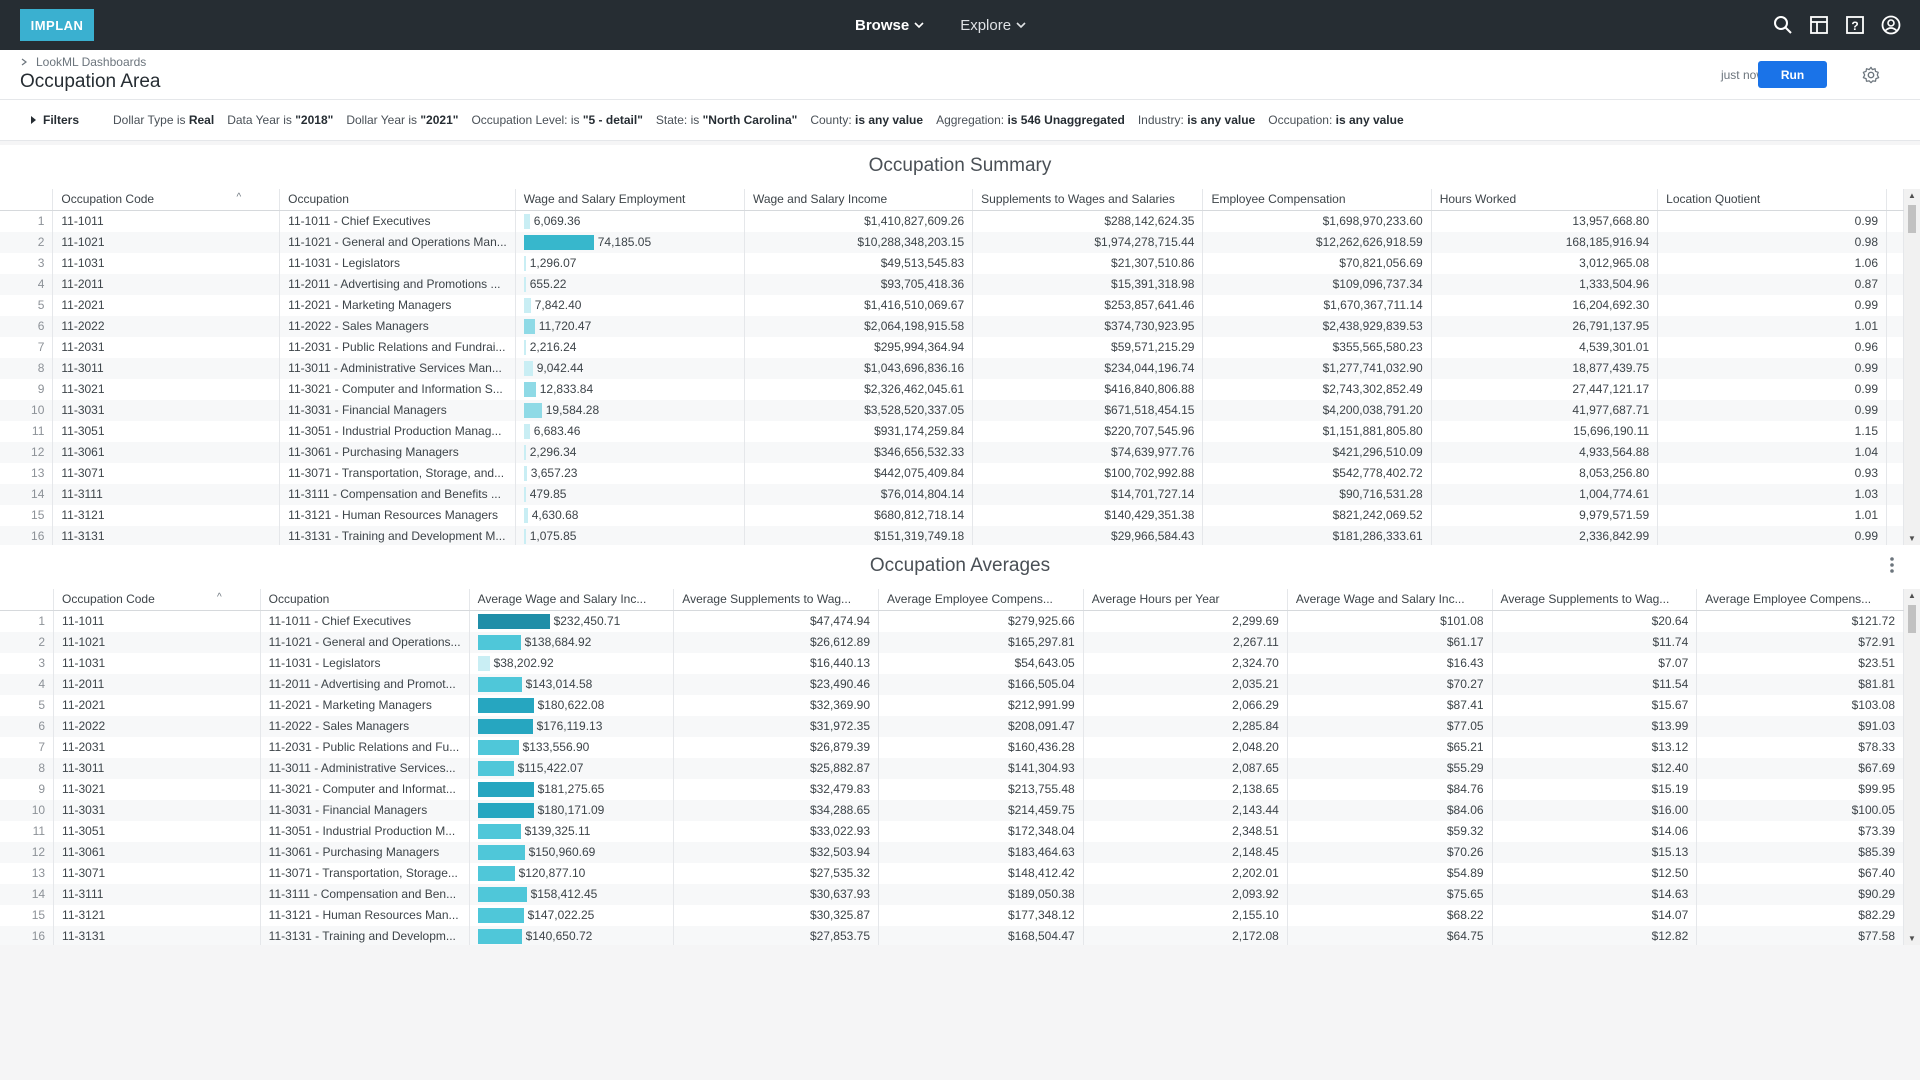 The image size is (1920, 1080). I want to click on explore-menu: Explore, so click(993, 25).